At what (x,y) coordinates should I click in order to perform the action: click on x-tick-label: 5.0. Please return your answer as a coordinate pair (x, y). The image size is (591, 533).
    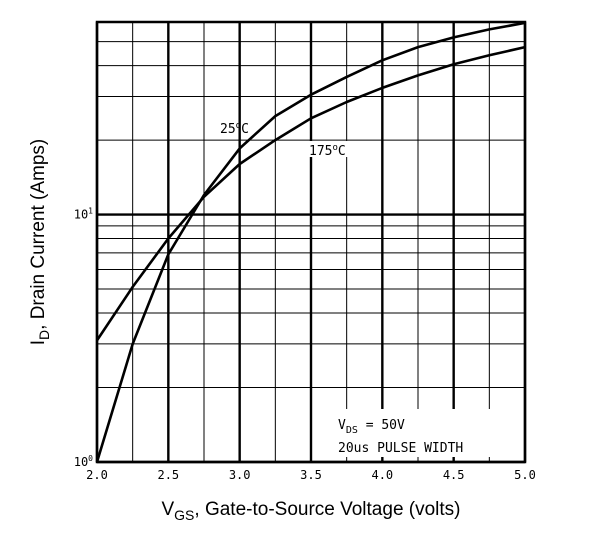
    Looking at the image, I should click on (525, 475).